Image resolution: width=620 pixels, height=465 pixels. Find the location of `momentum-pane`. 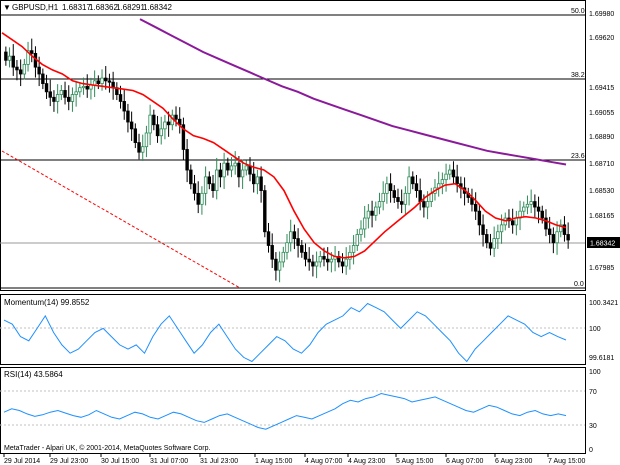

momentum-pane is located at coordinates (293, 329).